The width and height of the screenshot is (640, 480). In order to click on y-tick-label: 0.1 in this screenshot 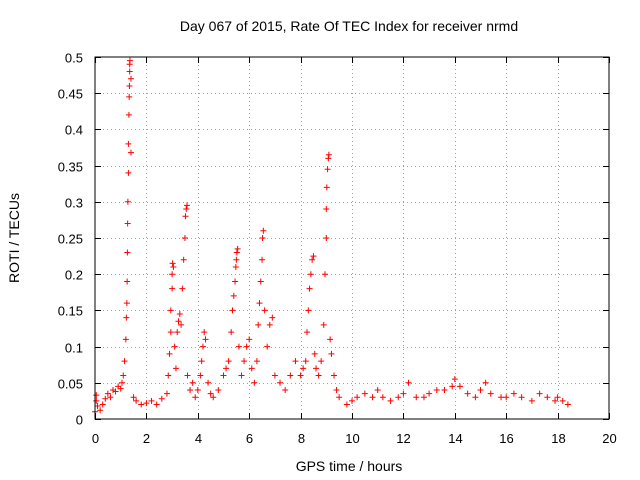, I will do `click(74, 348)`.